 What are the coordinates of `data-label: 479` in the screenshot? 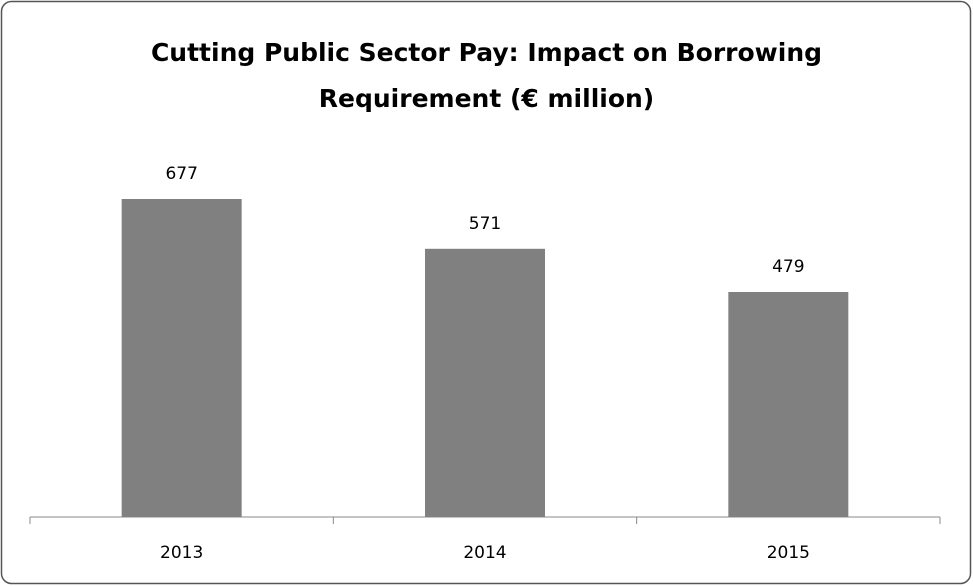 It's located at (788, 267).